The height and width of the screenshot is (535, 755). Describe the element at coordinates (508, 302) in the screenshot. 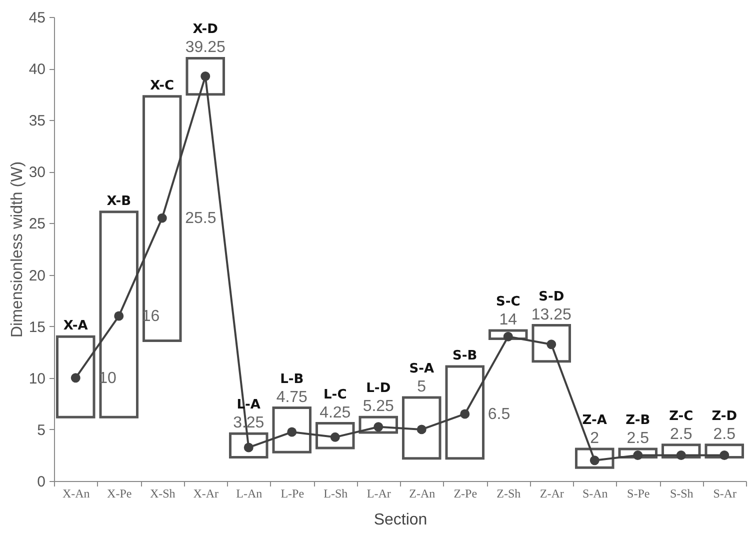

I see `annotation: S-C` at that location.